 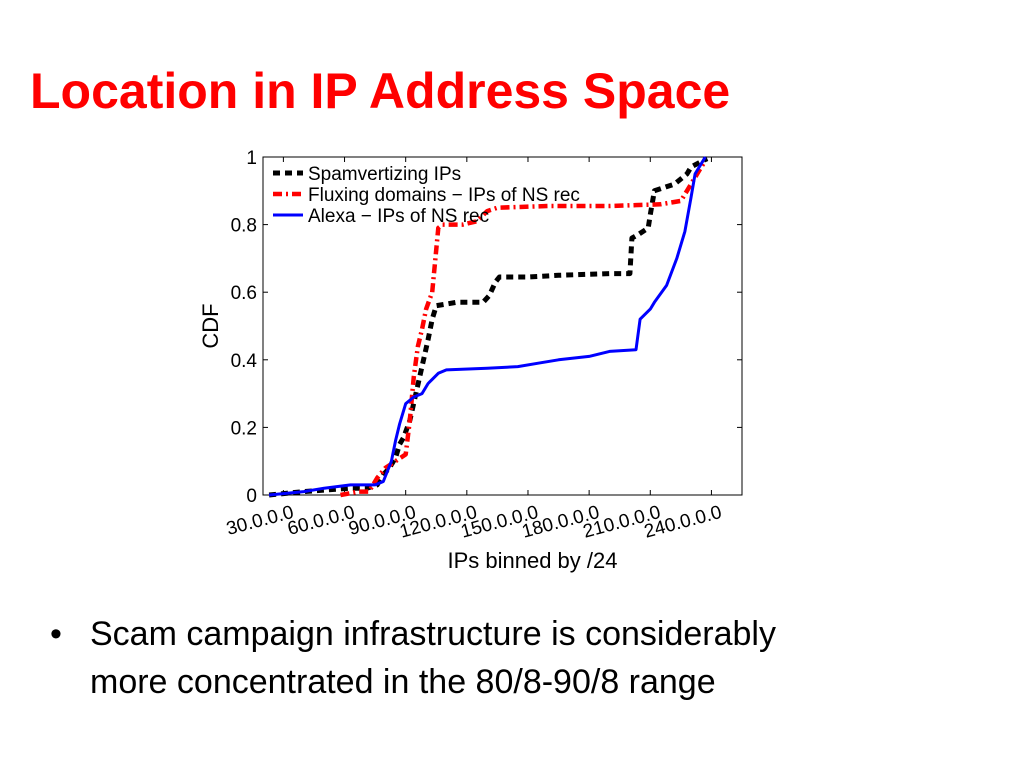 What do you see at coordinates (244, 428) in the screenshot?
I see `y-tick-label: 0.2` at bounding box center [244, 428].